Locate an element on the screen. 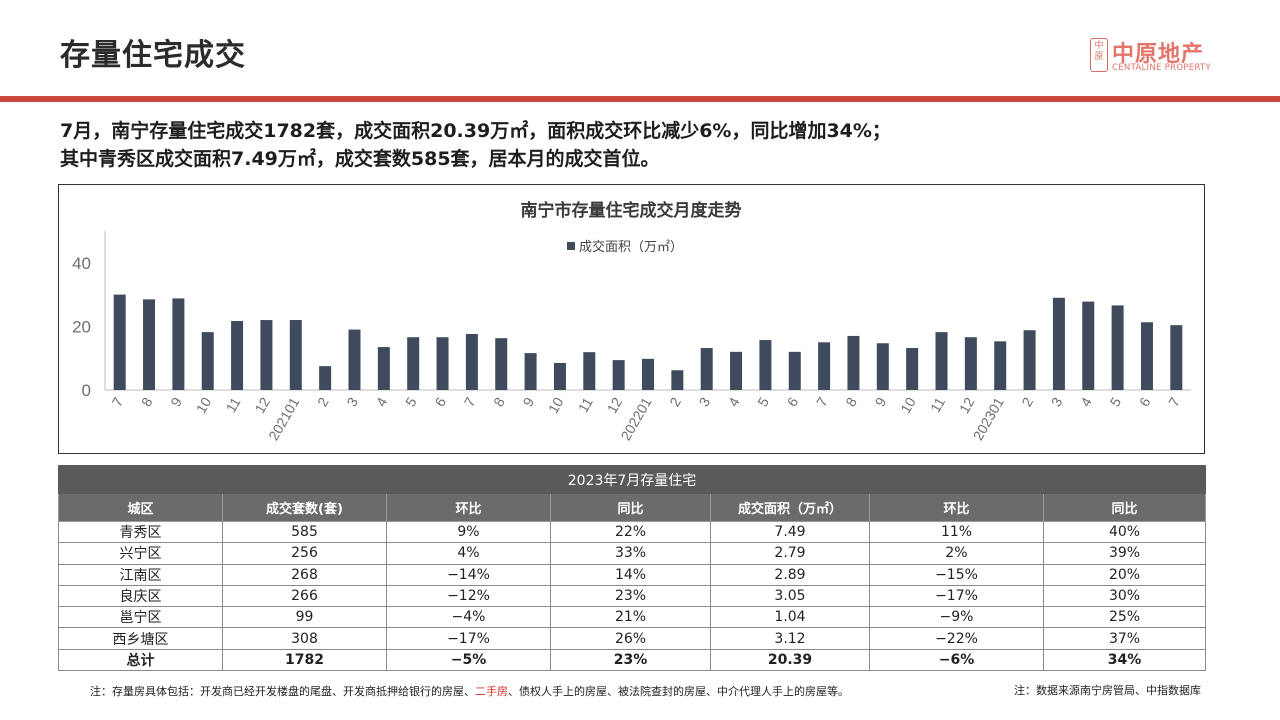 This screenshot has width=1280, height=720. table-cell: 30% is located at coordinates (1124, 596).